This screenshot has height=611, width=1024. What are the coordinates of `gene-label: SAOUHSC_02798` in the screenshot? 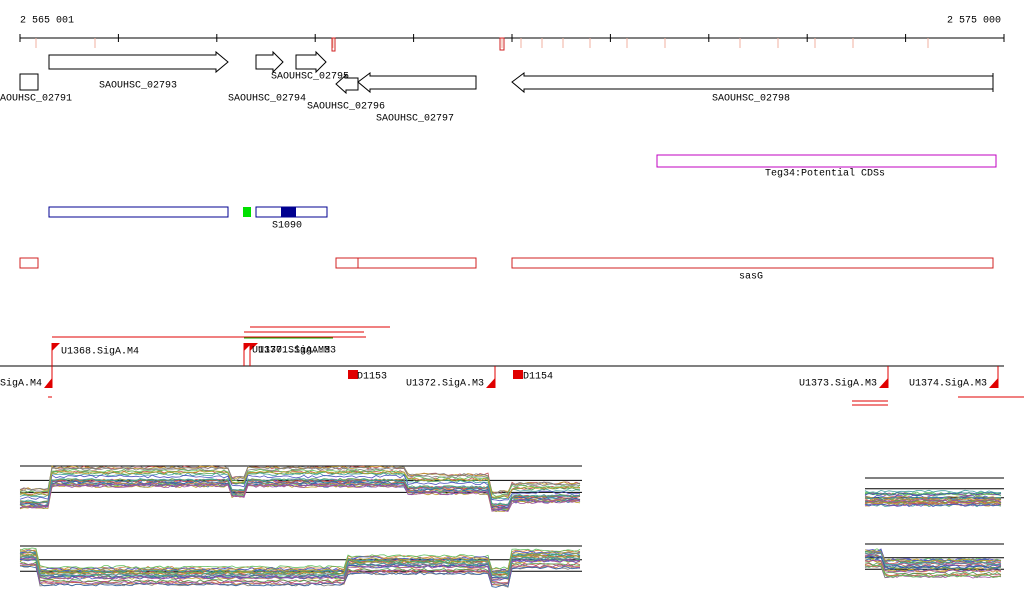 It's located at (751, 99).